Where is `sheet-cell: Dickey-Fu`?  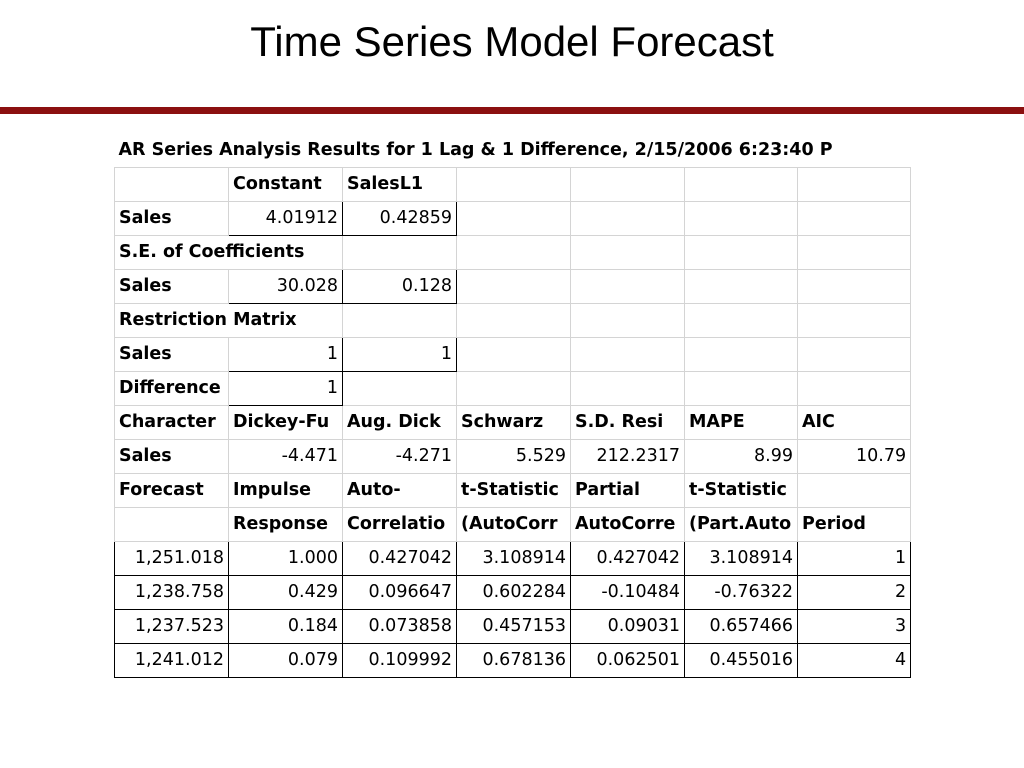
sheet-cell: Dickey-Fu is located at coordinates (285, 422).